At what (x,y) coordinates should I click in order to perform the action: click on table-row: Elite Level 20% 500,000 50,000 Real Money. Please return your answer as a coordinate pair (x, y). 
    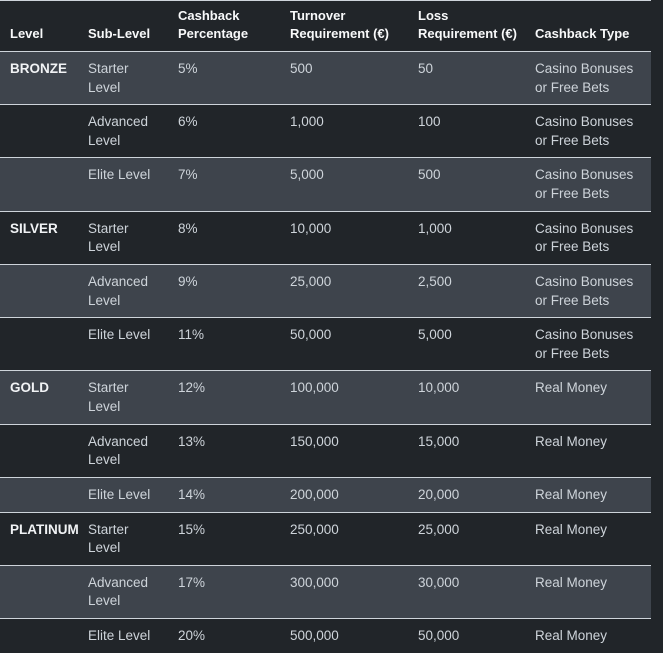
    Looking at the image, I should click on (325, 635).